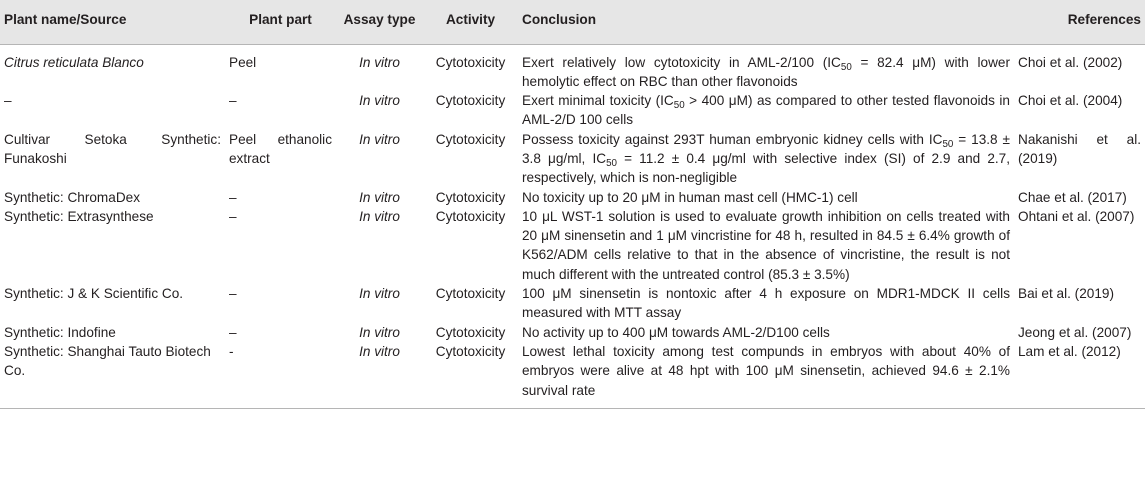 The image size is (1145, 487). What do you see at coordinates (559, 19) in the screenshot?
I see `header-conclusion: Conclusion` at bounding box center [559, 19].